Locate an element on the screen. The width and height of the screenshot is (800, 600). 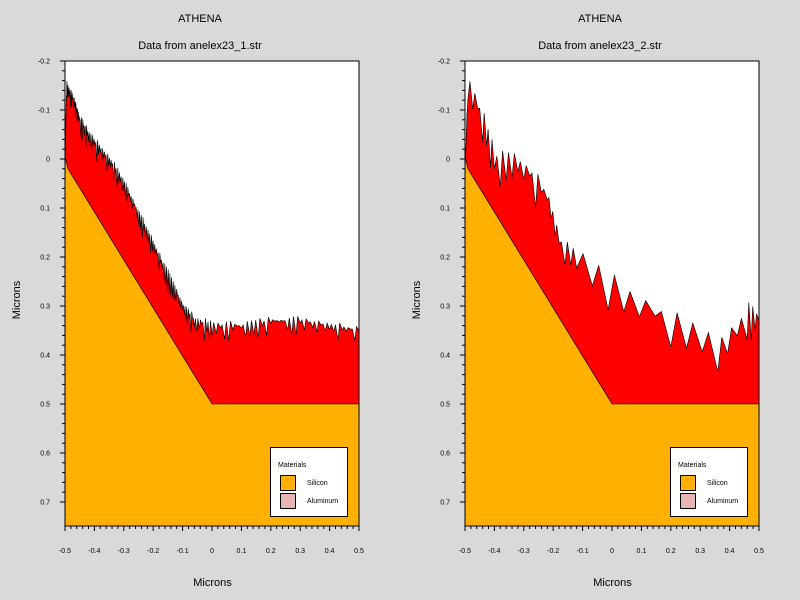
chart-subtitle: Data from anelex23_2.str is located at coordinates (600, 46).